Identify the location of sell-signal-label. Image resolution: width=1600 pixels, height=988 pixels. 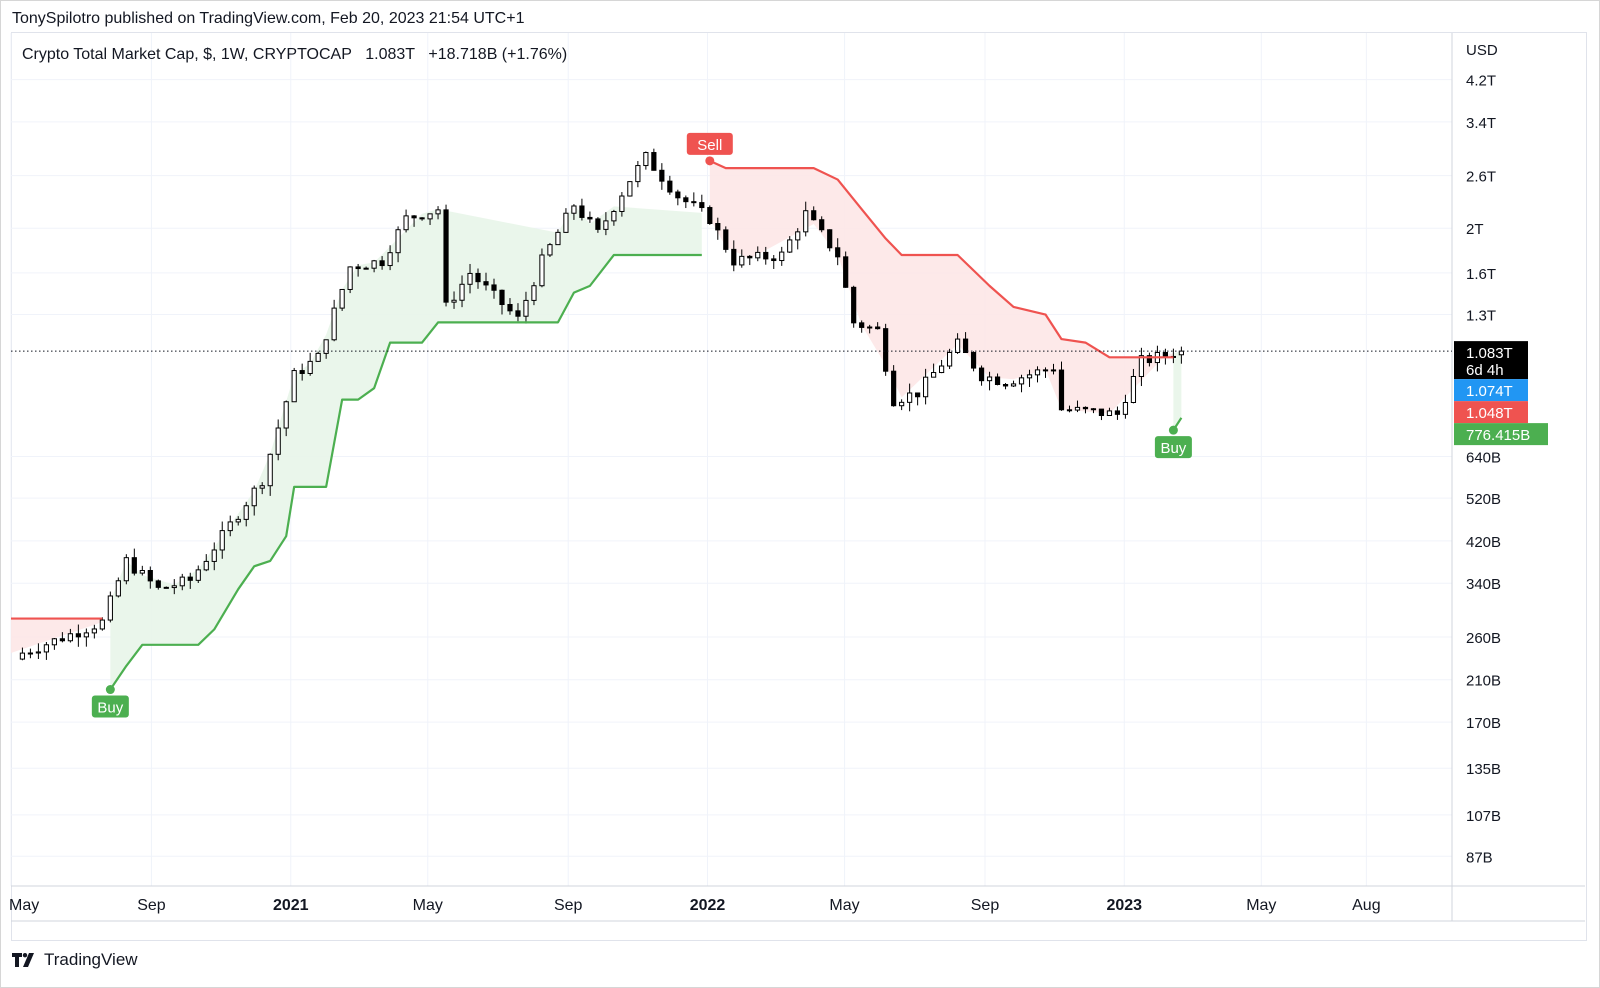
(709, 143).